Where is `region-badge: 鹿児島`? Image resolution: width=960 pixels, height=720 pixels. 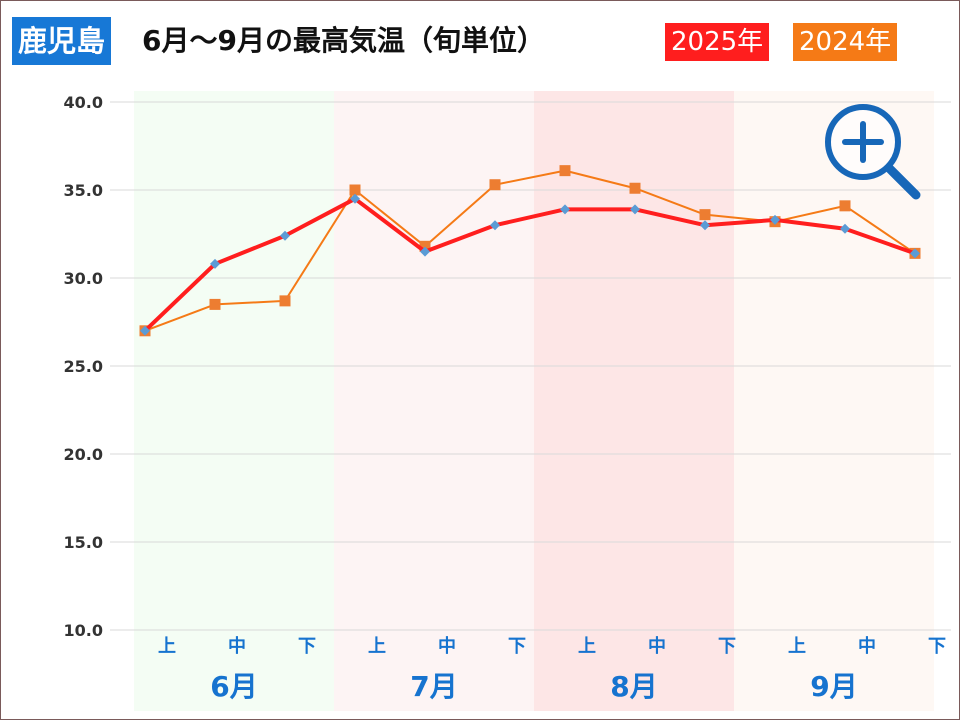 region-badge: 鹿児島 is located at coordinates (62, 41).